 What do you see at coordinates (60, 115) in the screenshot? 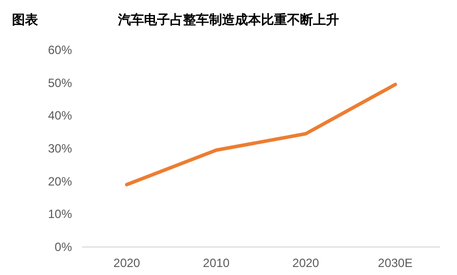
I see `y-tick-label: 40%` at bounding box center [60, 115].